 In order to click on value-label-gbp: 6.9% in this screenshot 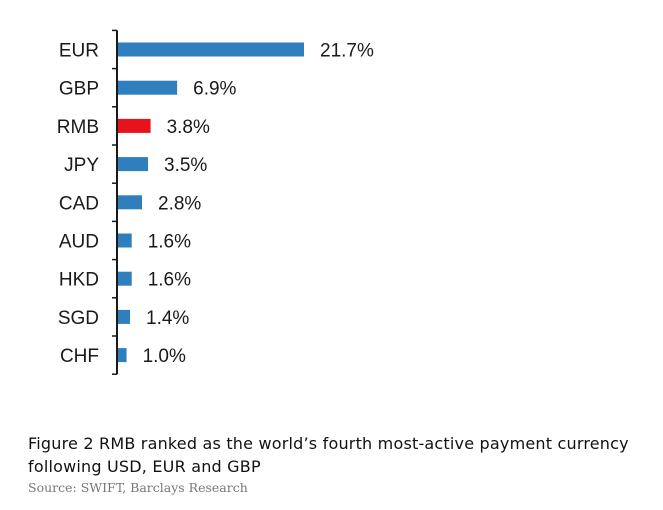, I will do `click(214, 89)`.